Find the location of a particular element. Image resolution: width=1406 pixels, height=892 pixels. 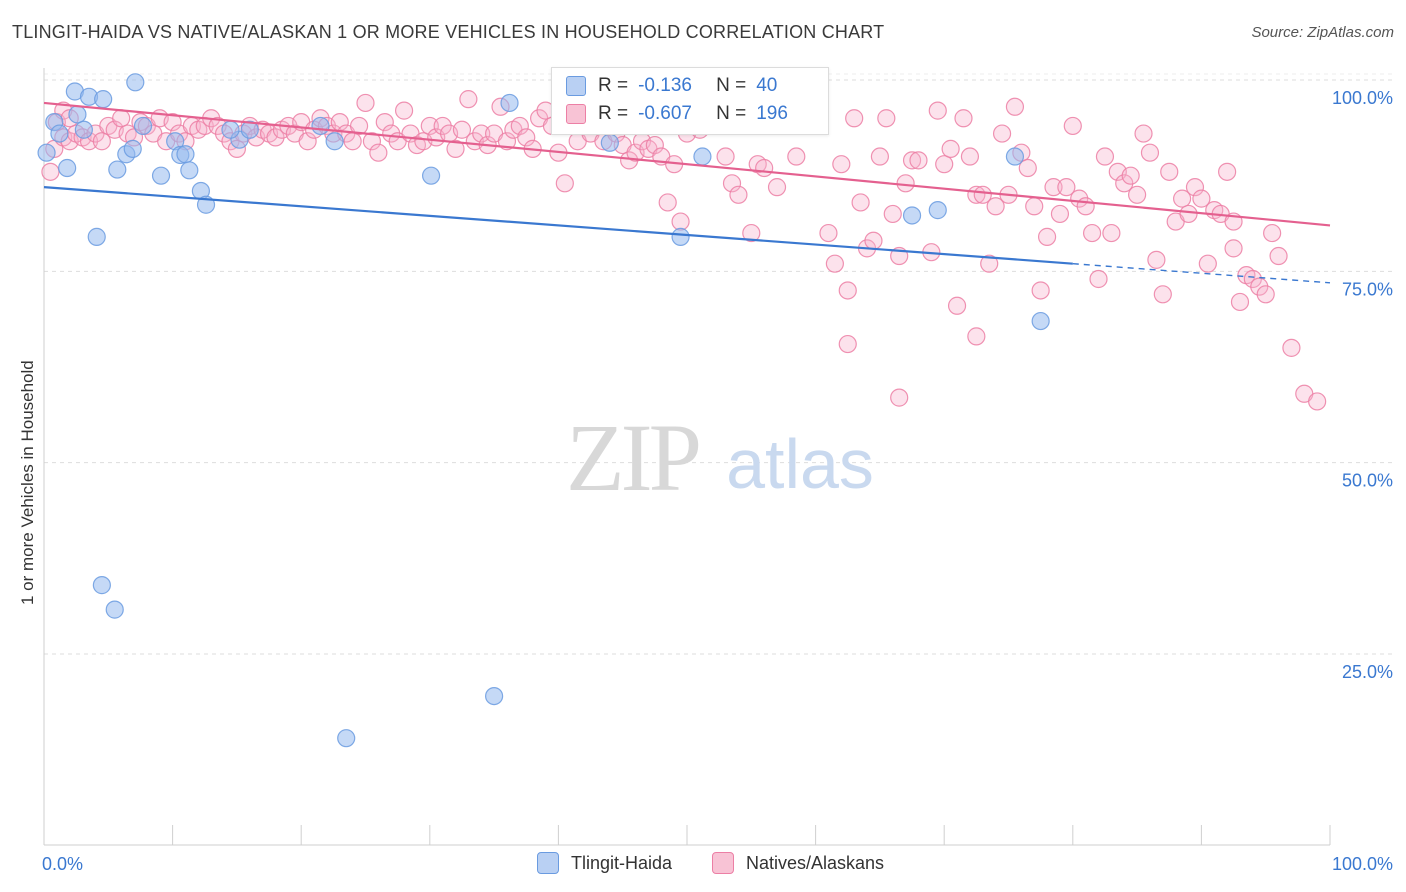

legend-row-natives: R = -0.607 N = 196 is located at coordinates (677, 114).